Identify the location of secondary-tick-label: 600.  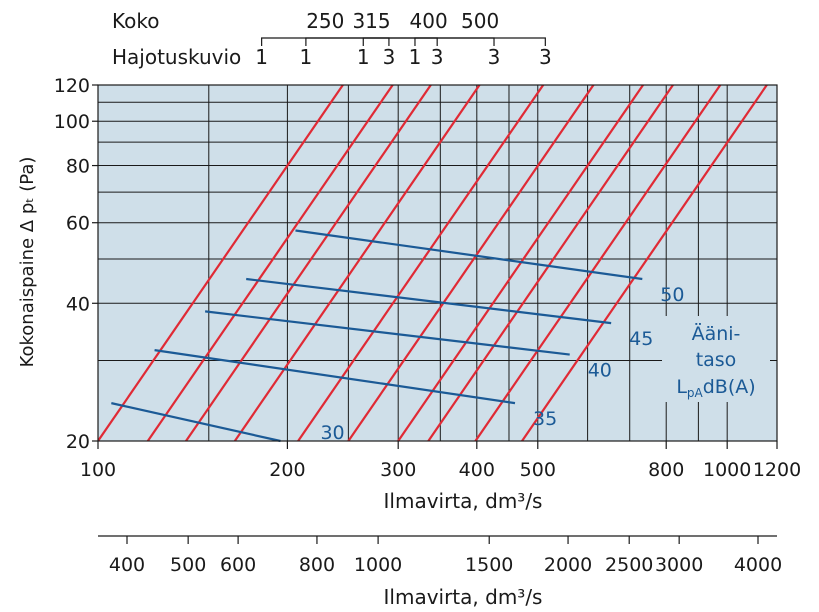
(238, 565).